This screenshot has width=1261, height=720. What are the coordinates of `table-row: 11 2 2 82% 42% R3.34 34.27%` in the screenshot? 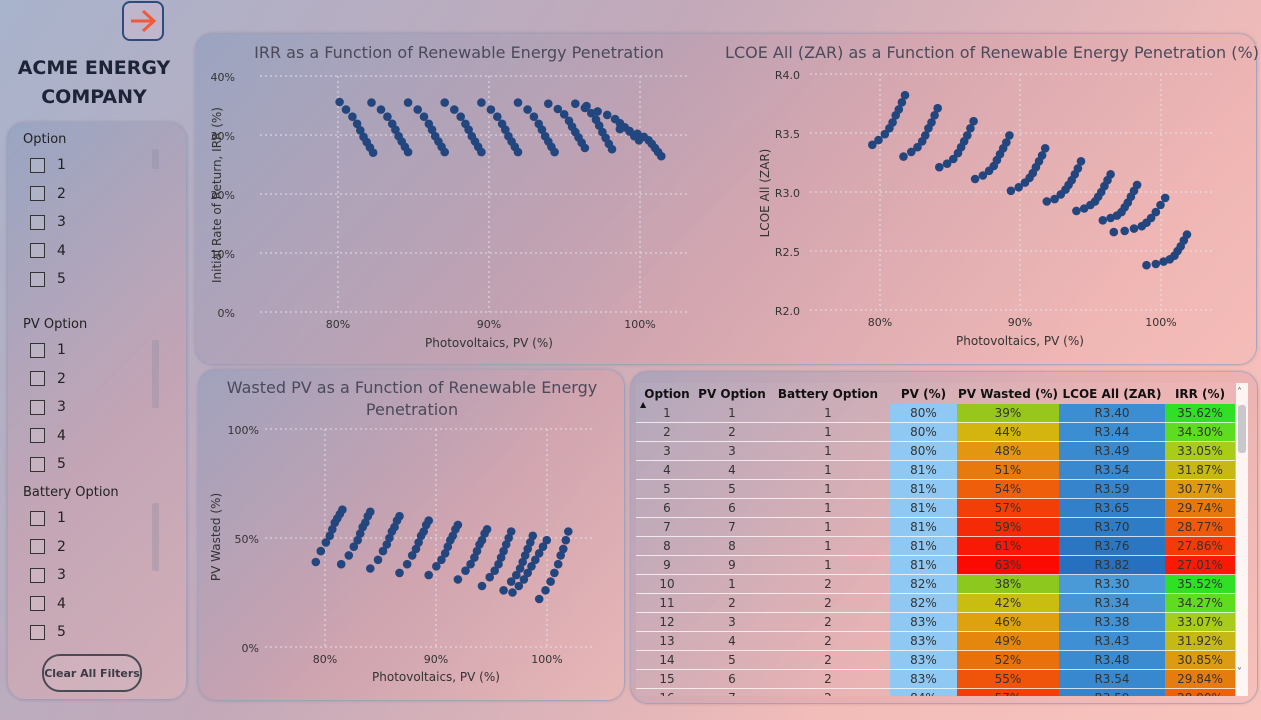 It's located at (935, 603).